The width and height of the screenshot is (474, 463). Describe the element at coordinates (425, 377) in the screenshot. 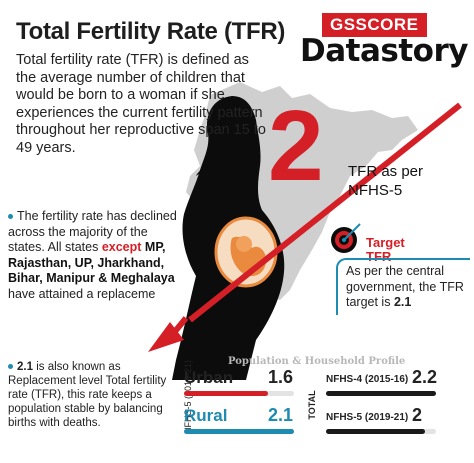

I see `nfhs4-value: 2.2` at that location.